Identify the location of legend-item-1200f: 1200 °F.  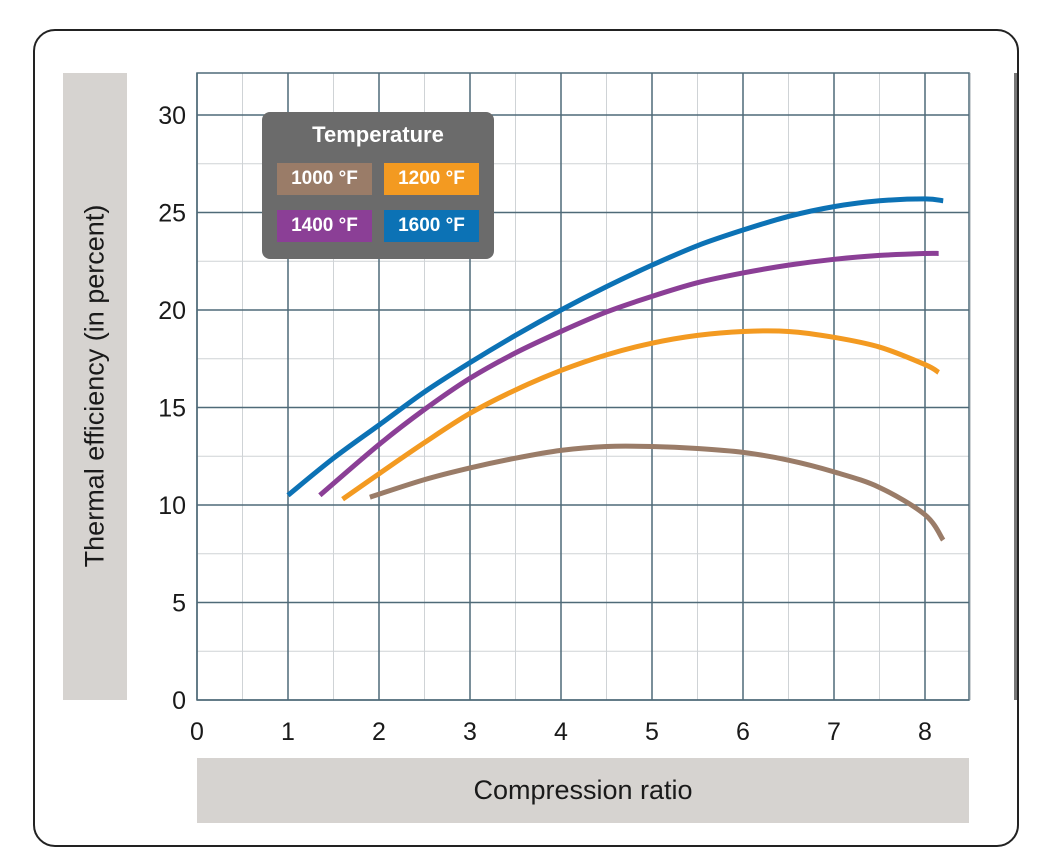
(431, 179).